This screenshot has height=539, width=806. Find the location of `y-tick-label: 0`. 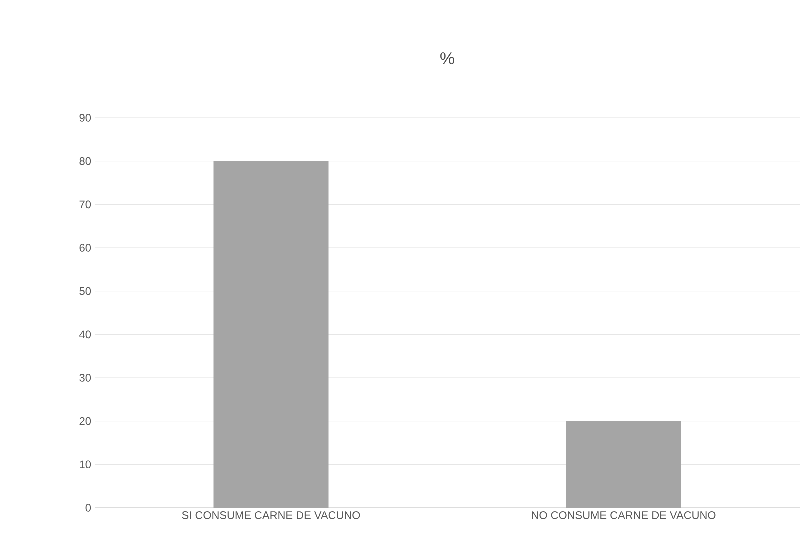

y-tick-label: 0 is located at coordinates (89, 508).